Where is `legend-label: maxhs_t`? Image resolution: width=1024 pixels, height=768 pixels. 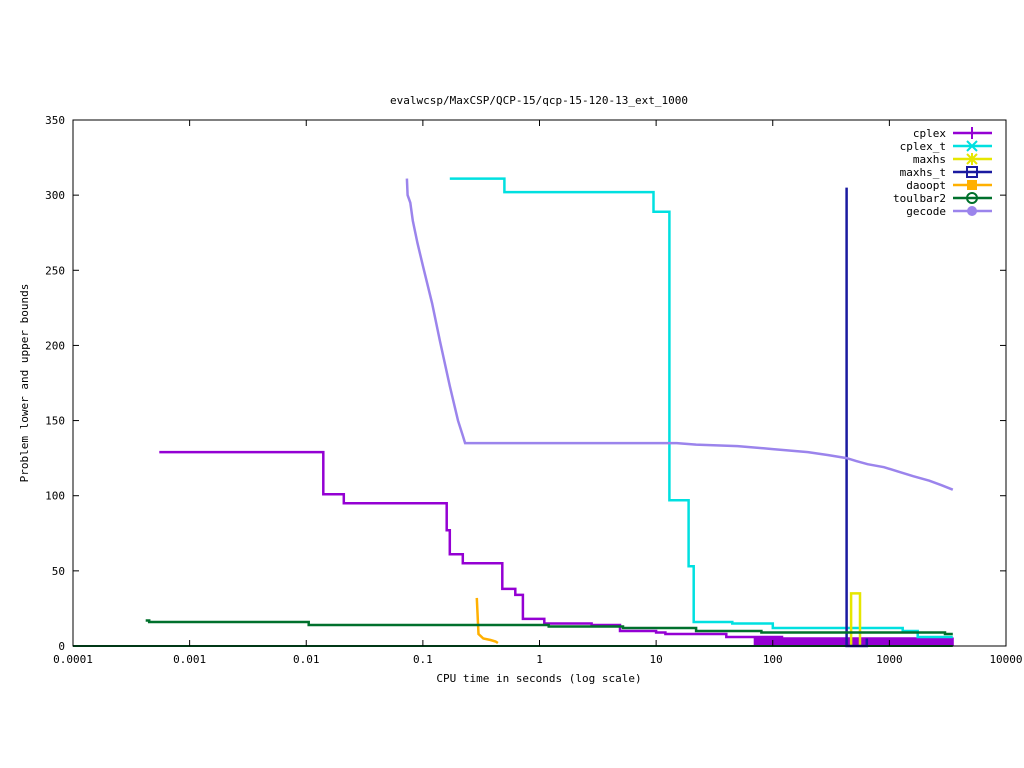
legend-label: maxhs_t is located at coordinates (923, 172).